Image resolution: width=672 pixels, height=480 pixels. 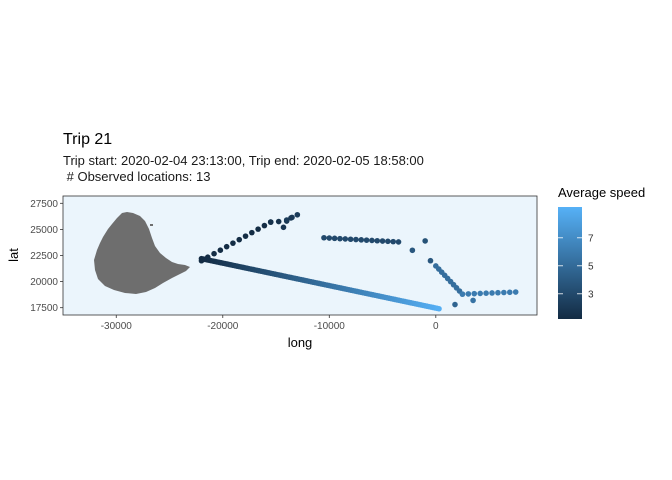 I want to click on y-tick-label: 17500, so click(x=44, y=308).